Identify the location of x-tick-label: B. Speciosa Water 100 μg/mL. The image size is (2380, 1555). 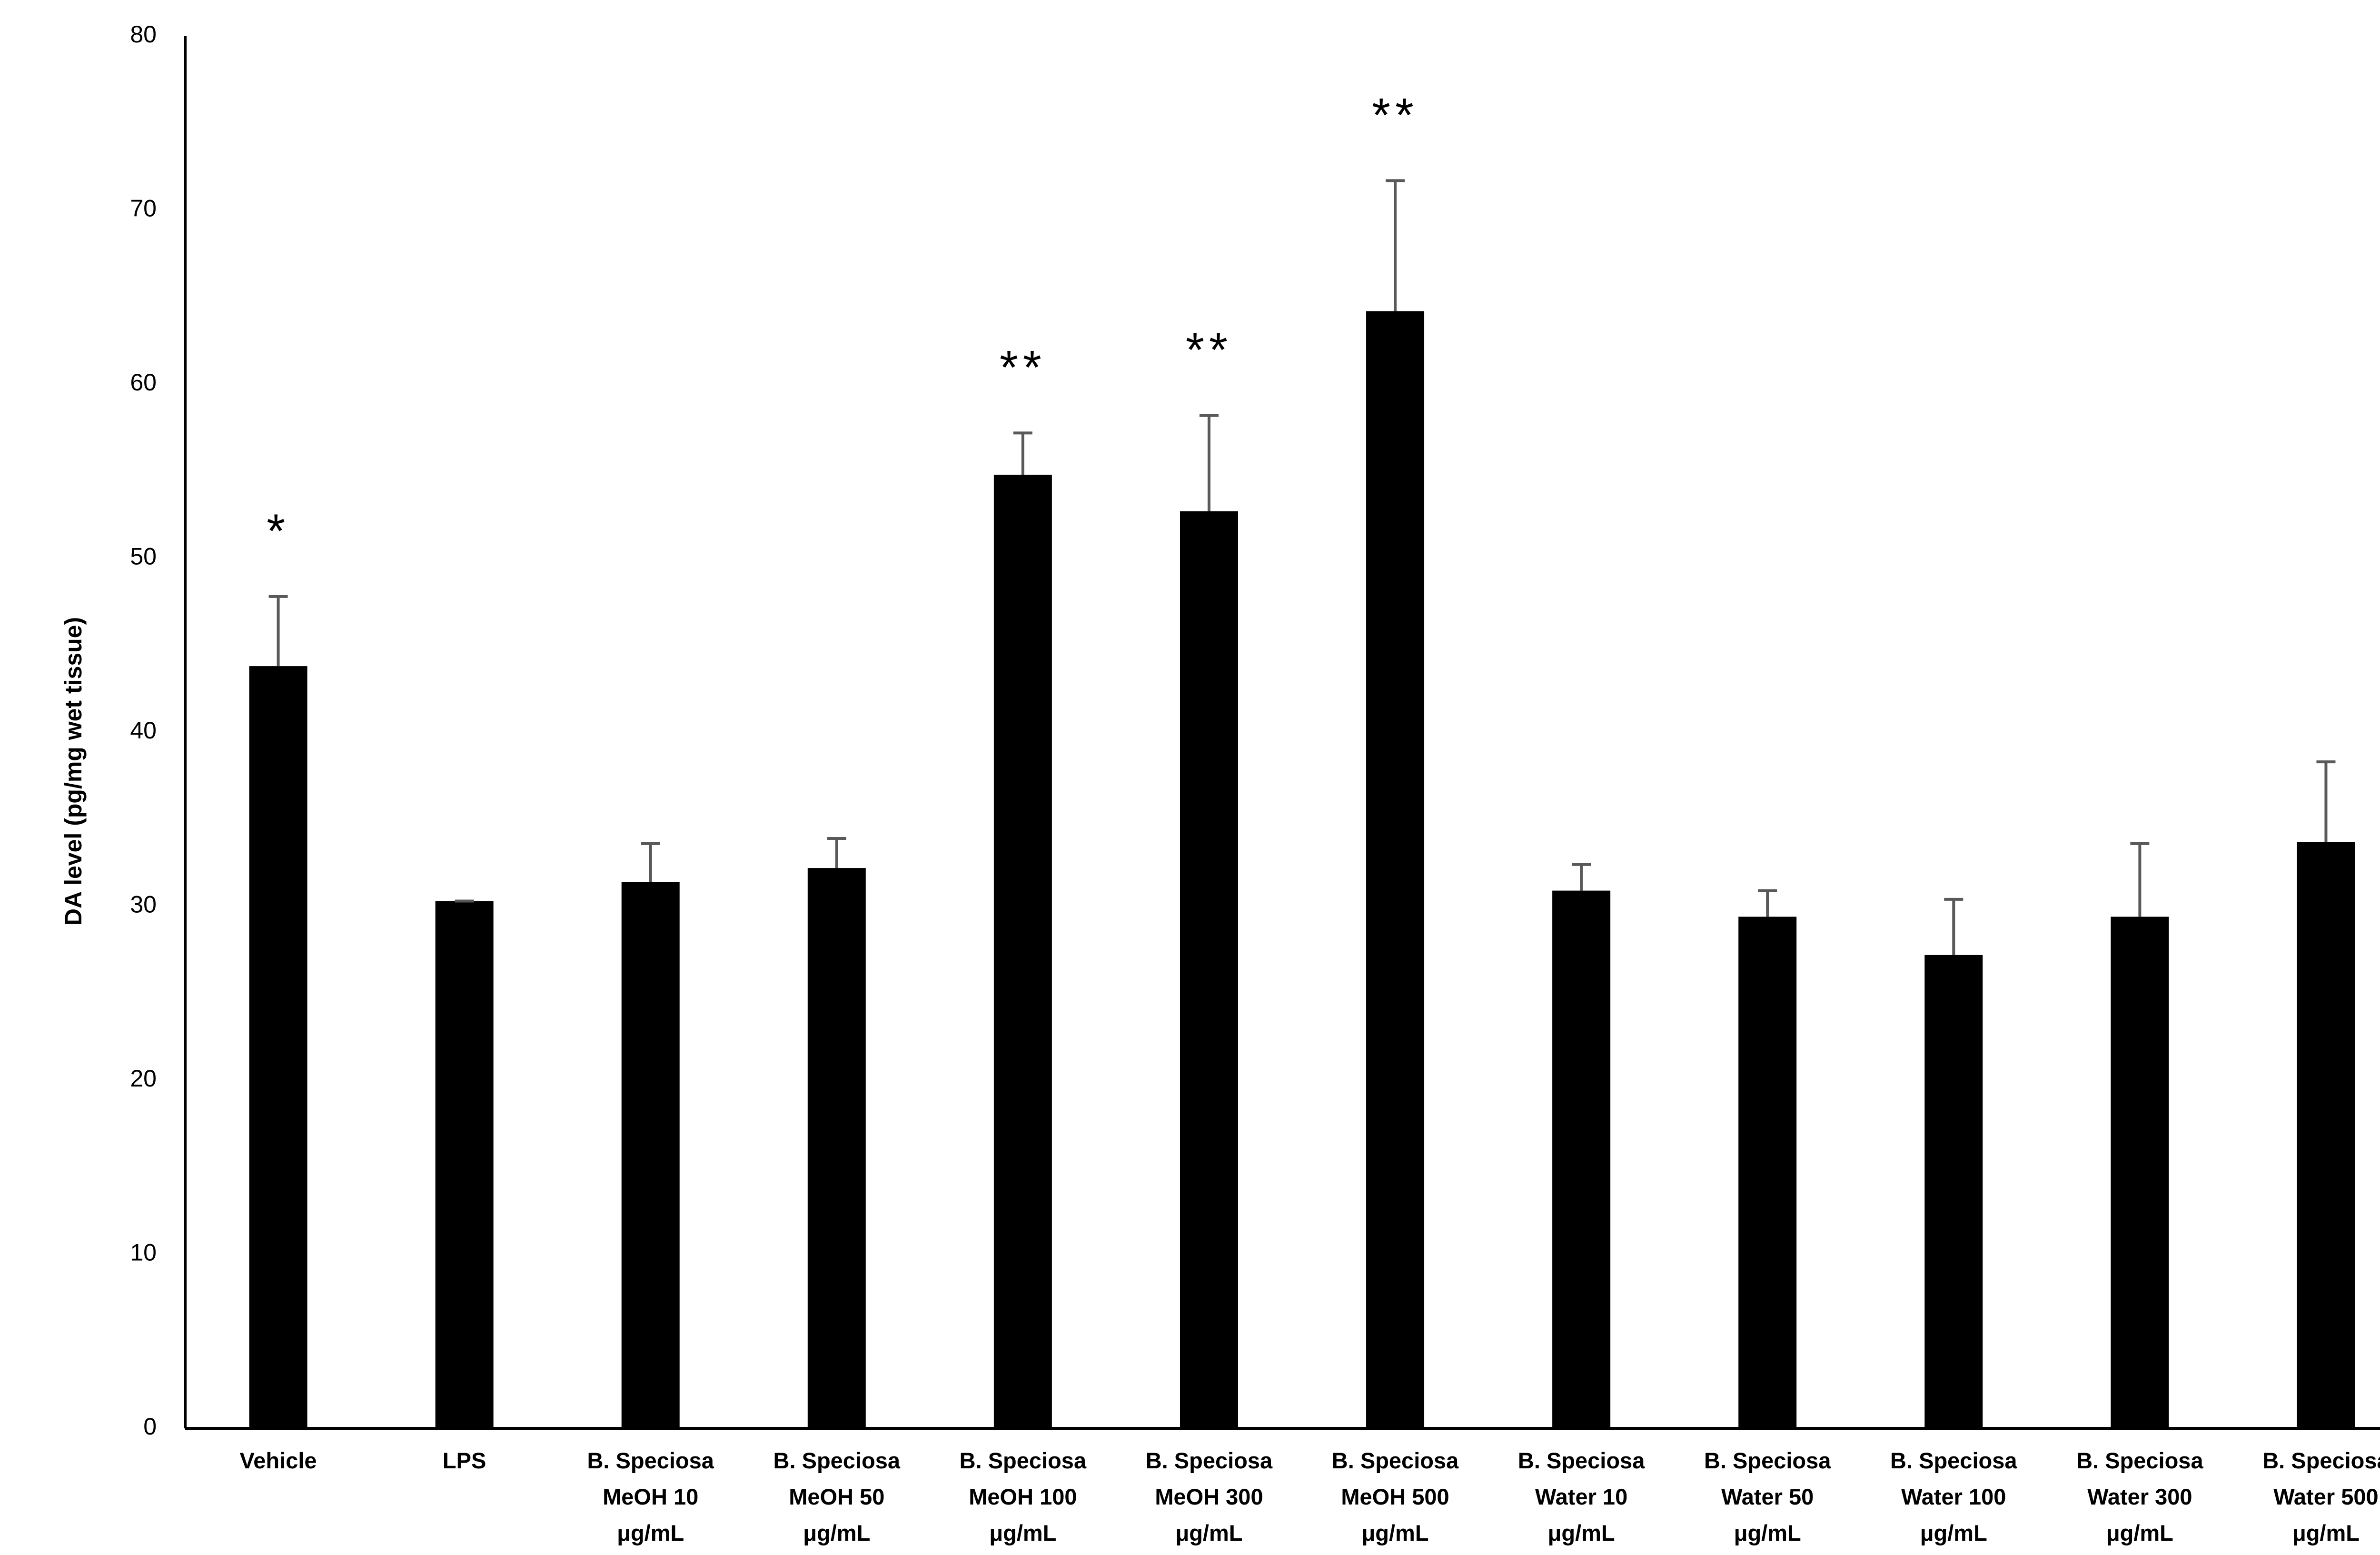
(1953, 1497).